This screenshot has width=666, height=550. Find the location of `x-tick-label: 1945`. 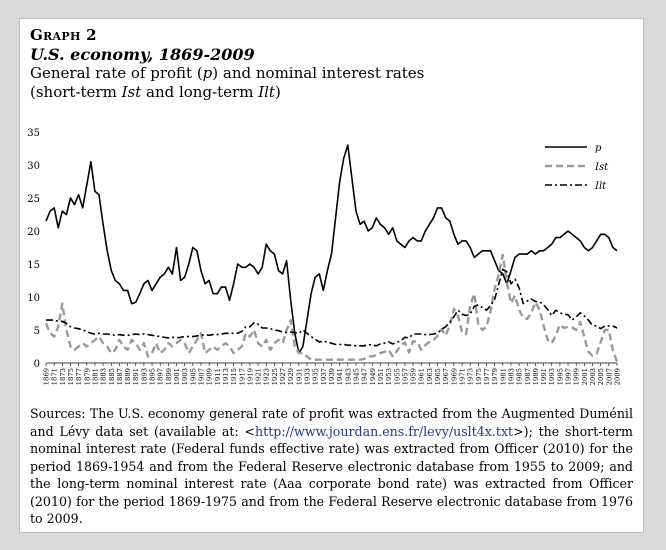

x-tick-label: 1945 is located at coordinates (356, 376).